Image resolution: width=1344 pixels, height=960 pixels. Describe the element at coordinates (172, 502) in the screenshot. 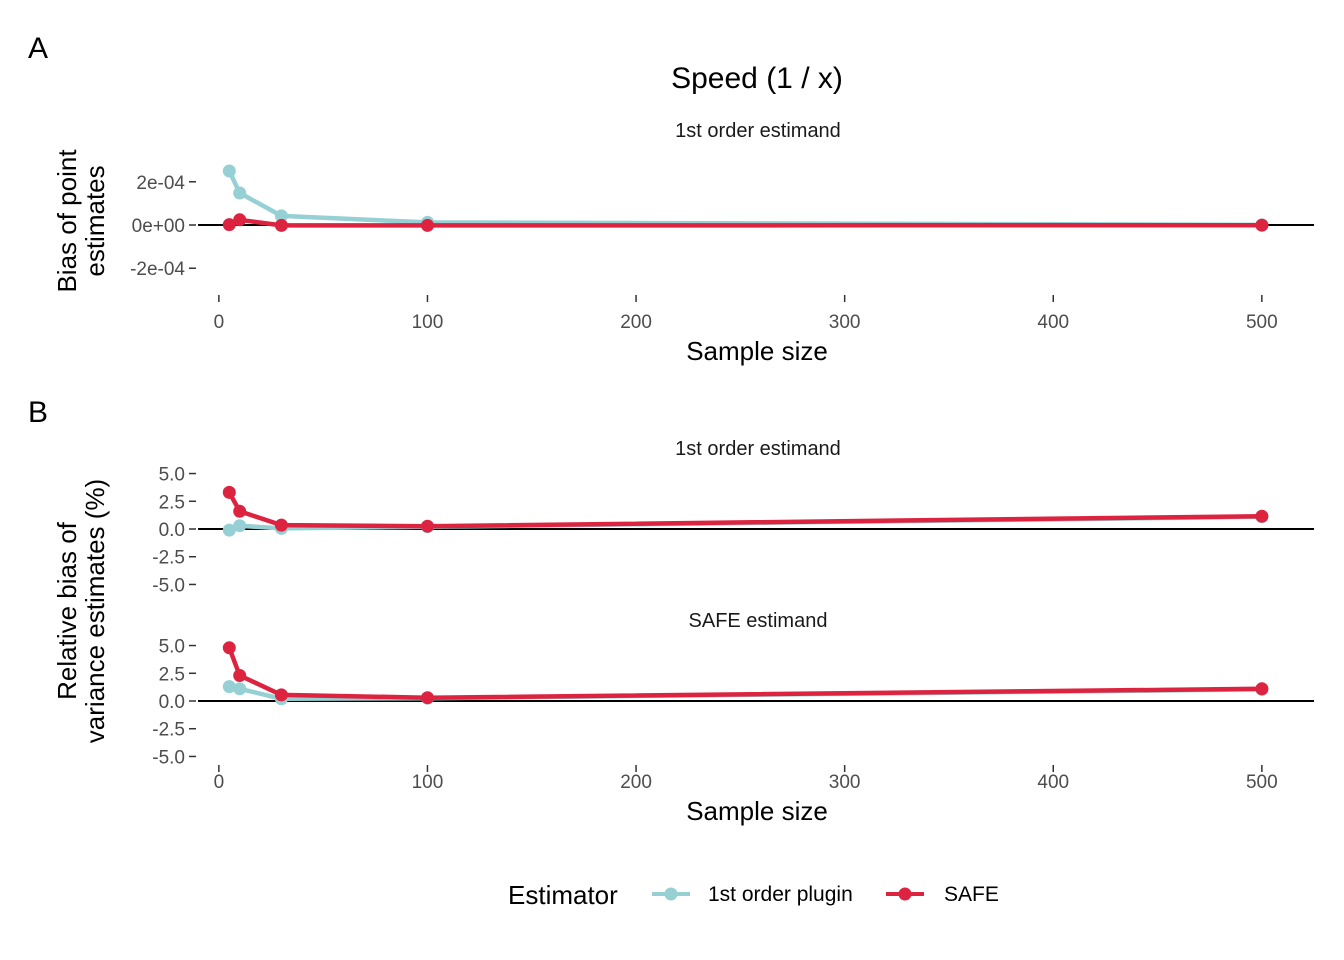

I see `panel-b-facet-1-y-tick-label: 2.5` at that location.